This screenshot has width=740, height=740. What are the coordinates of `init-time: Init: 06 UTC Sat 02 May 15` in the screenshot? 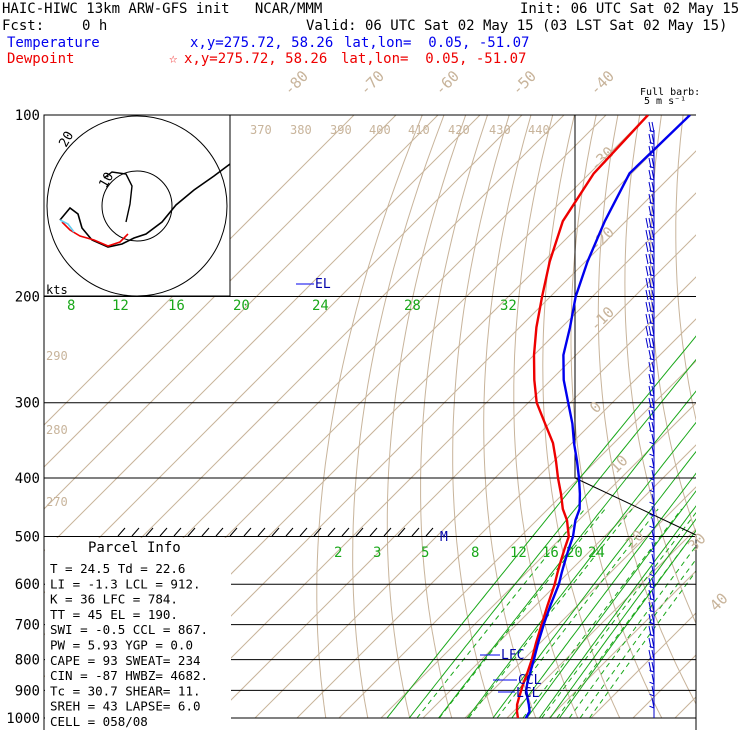 It's located at (630, 9).